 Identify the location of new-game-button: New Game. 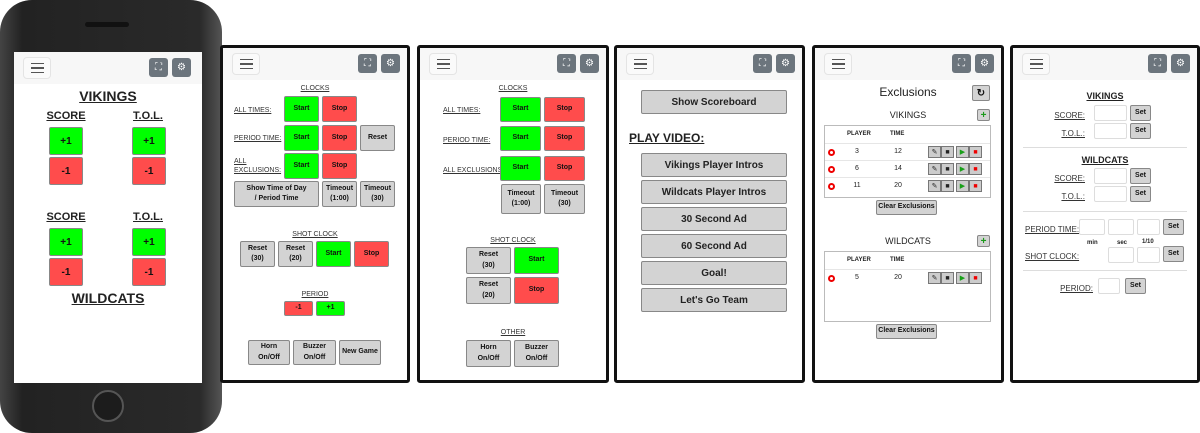
(360, 352).